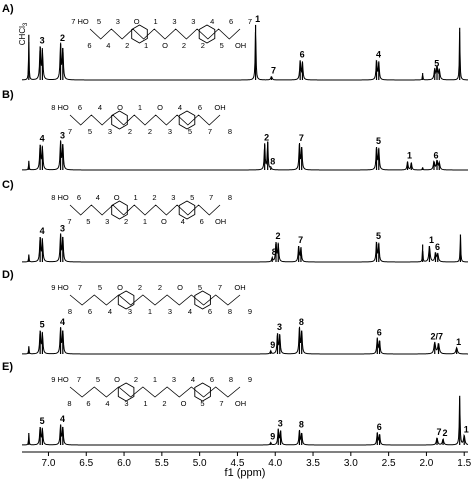 The width and height of the screenshot is (474, 486). What do you see at coordinates (23, 33) in the screenshot?
I see `solvent-label: CHCl3` at bounding box center [23, 33].